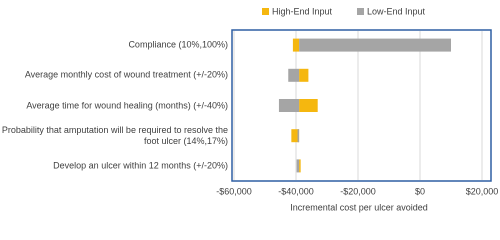 The width and height of the screenshot is (500, 240). What do you see at coordinates (178, 44) in the screenshot?
I see `category-label: Compliance (10%,100%)` at bounding box center [178, 44].